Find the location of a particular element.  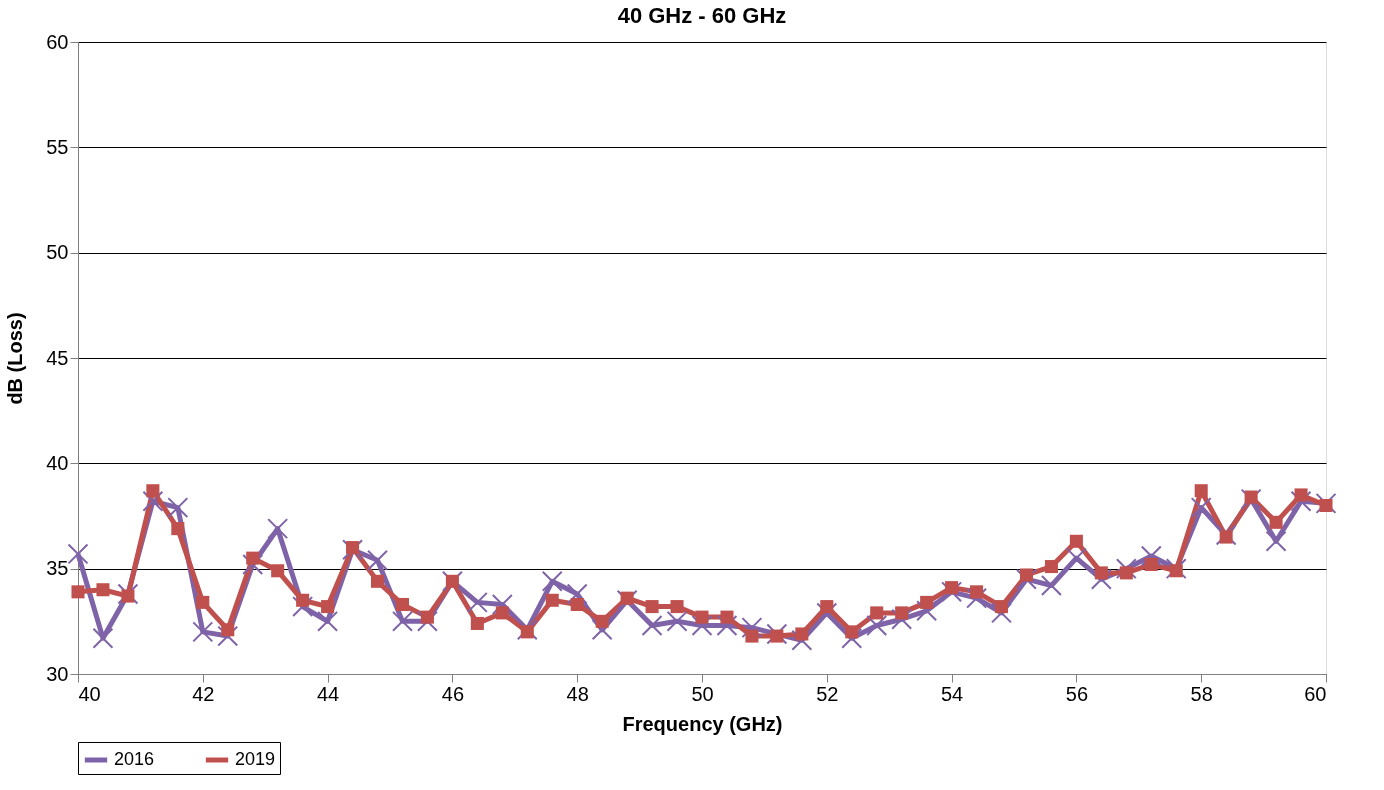

x-tick-label: 58 is located at coordinates (1201, 693).